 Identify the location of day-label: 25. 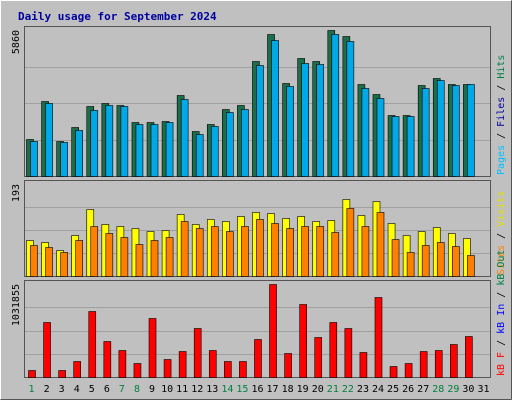
(393, 389).